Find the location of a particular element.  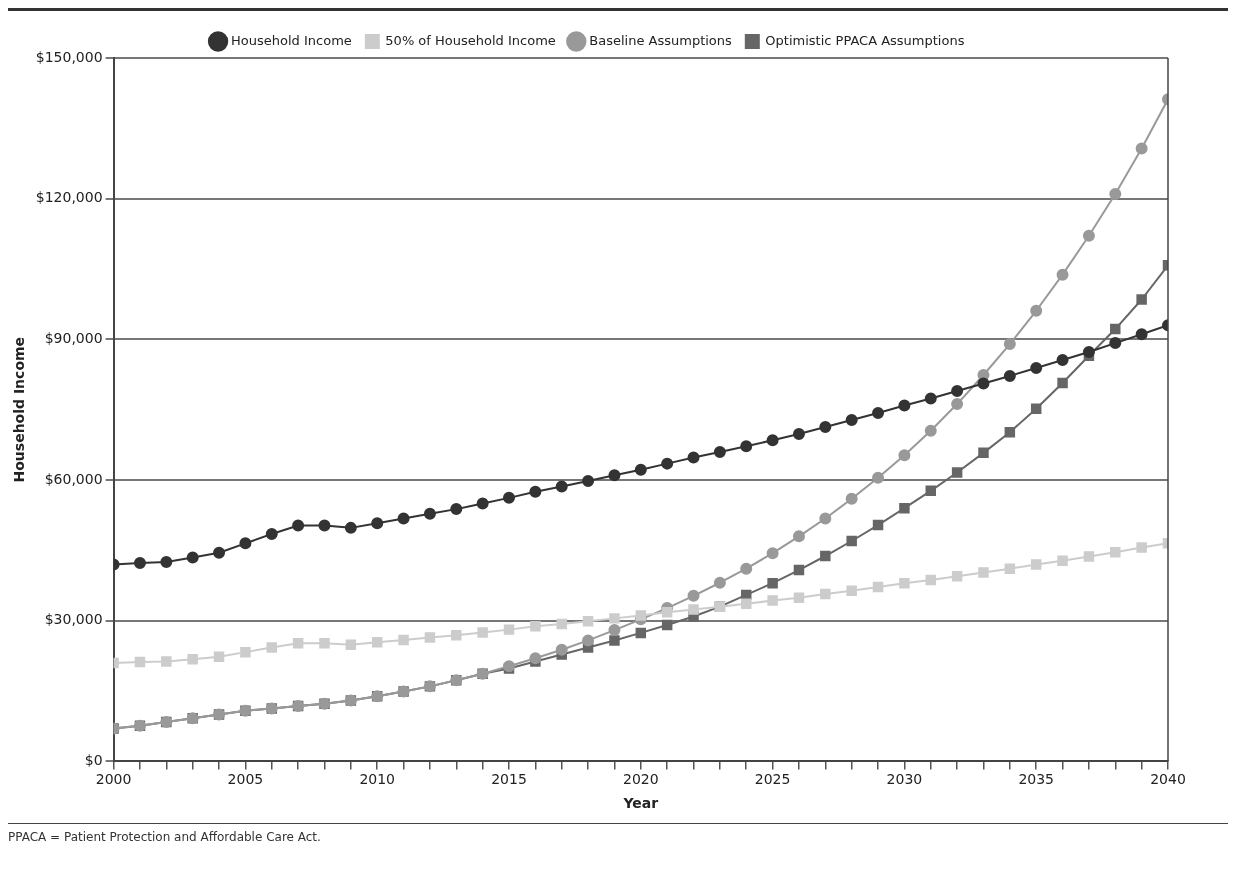

legend-label: 50% of Household Income is located at coordinates (470, 40).